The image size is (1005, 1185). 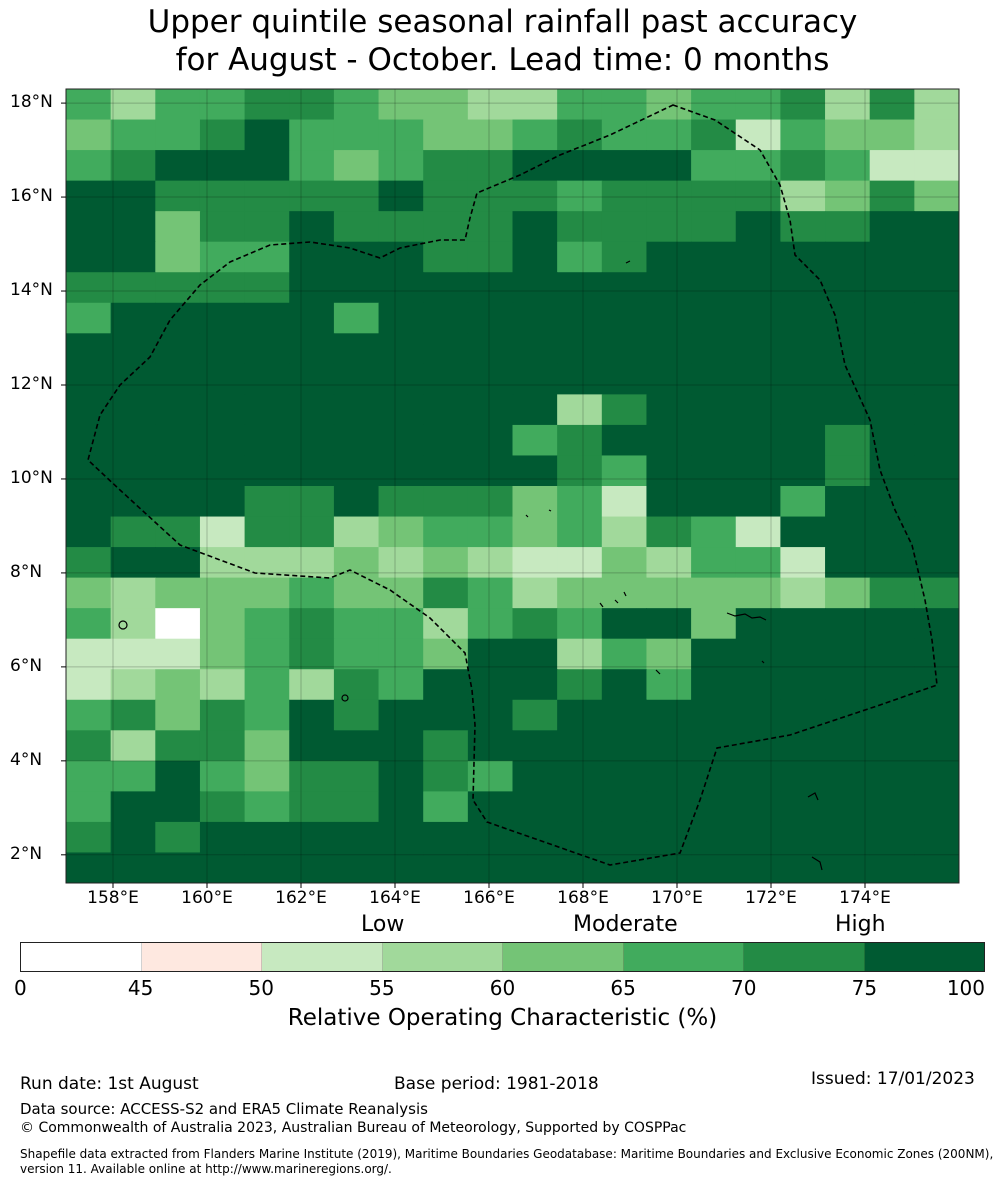 What do you see at coordinates (489, 898) in the screenshot?
I see `longitude-label: 166°E` at bounding box center [489, 898].